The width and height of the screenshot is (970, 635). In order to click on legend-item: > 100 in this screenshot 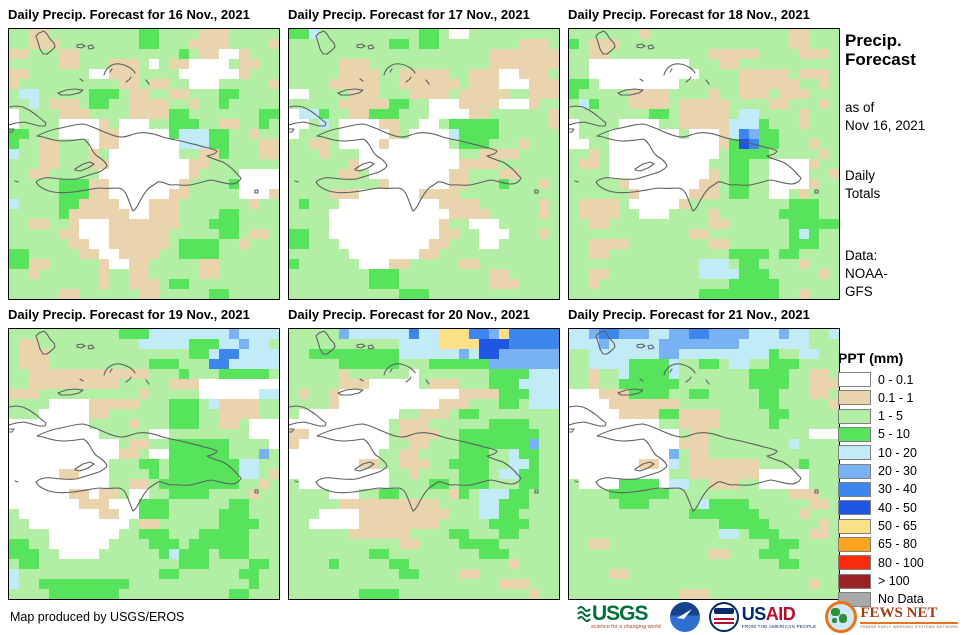, I will do `click(874, 581)`.